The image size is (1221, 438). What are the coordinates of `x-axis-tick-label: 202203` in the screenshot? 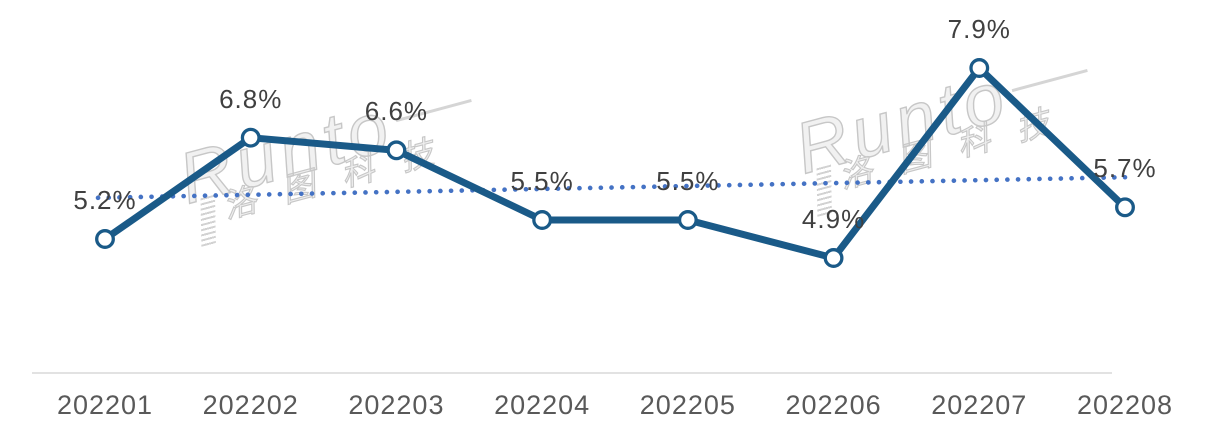 It's located at (396, 405).